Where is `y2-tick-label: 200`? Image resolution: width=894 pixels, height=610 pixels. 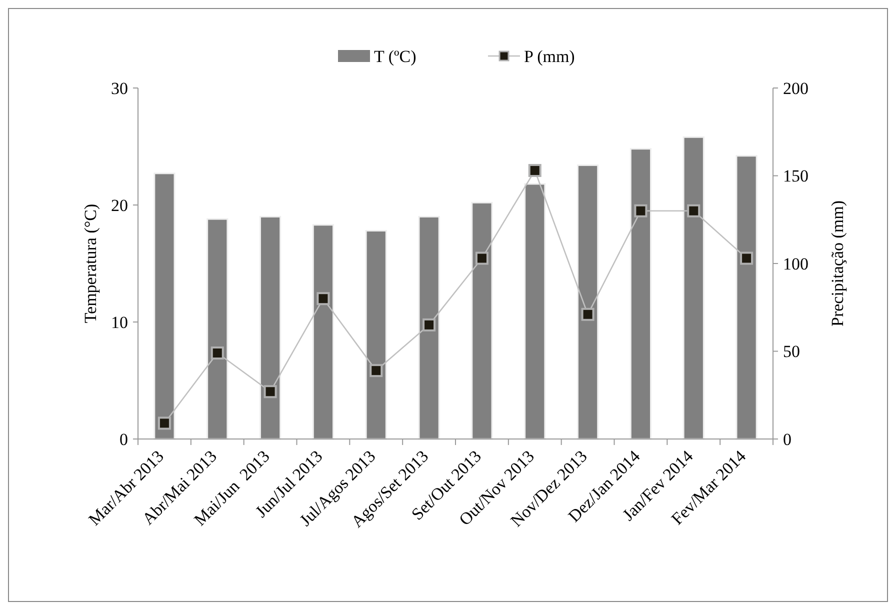 y2-tick-label: 200 is located at coordinates (795, 88).